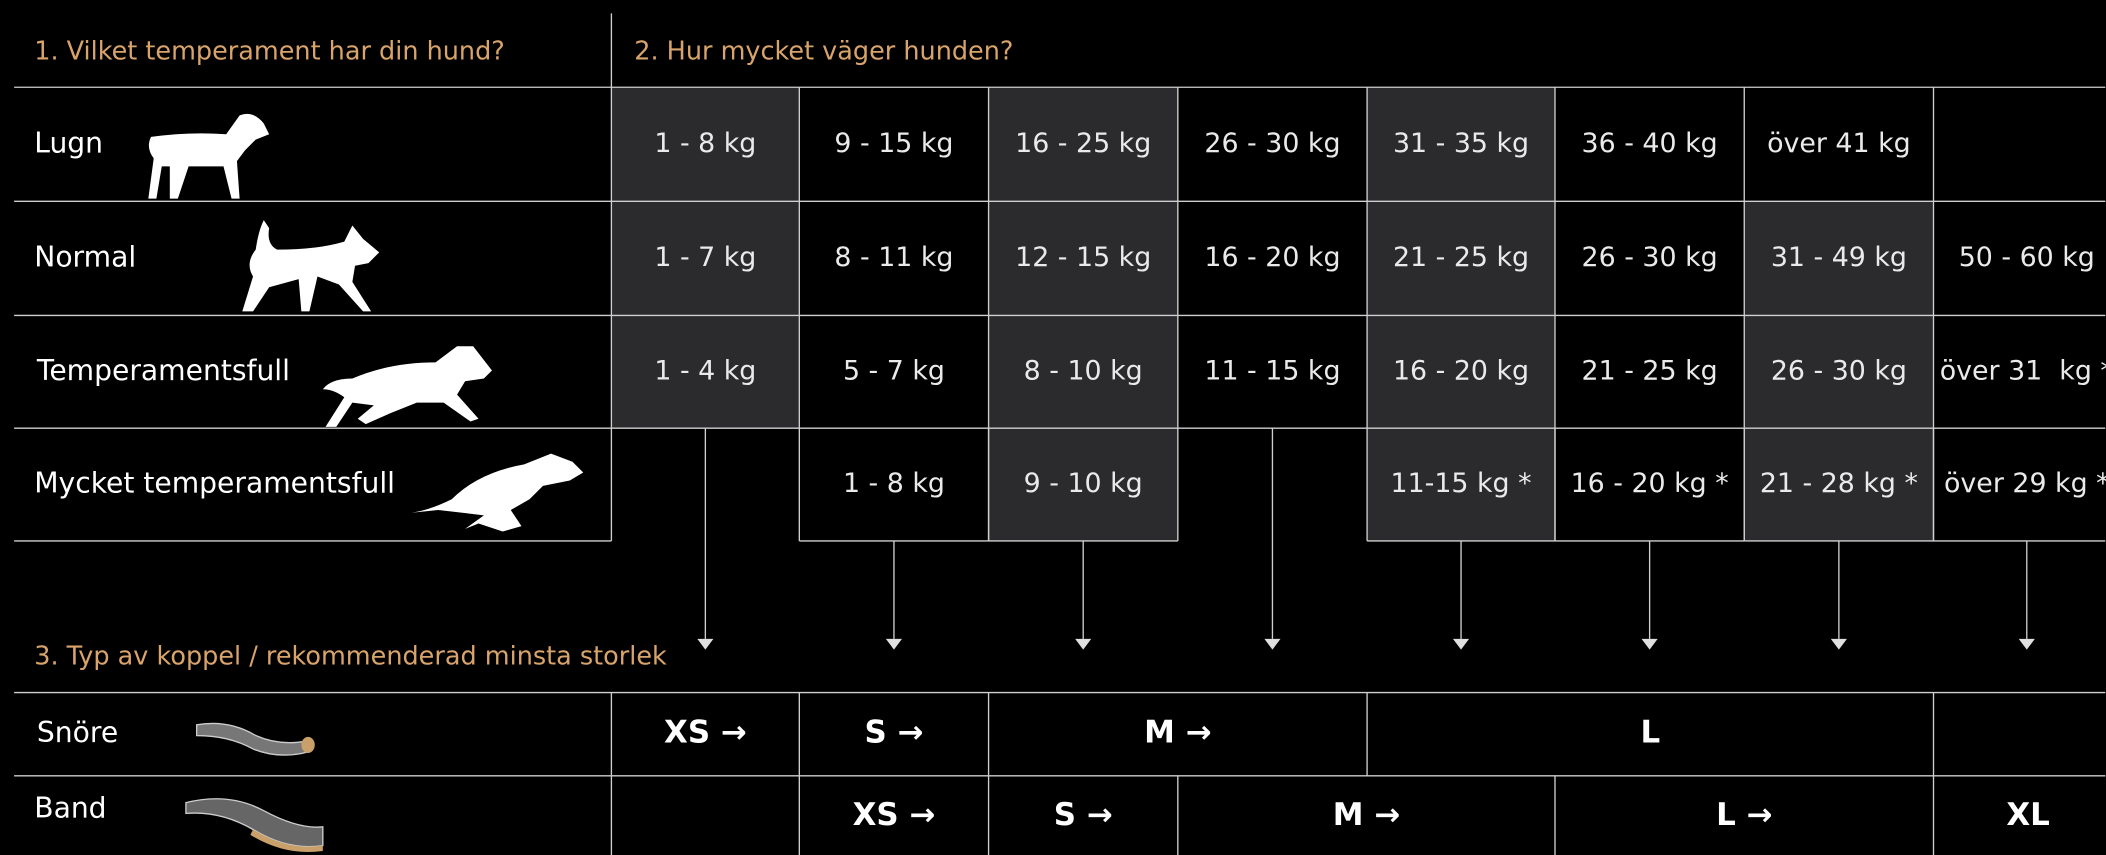 The width and height of the screenshot is (2106, 855). I want to click on weight-cell: 31 - 35 kg, so click(1461, 143).